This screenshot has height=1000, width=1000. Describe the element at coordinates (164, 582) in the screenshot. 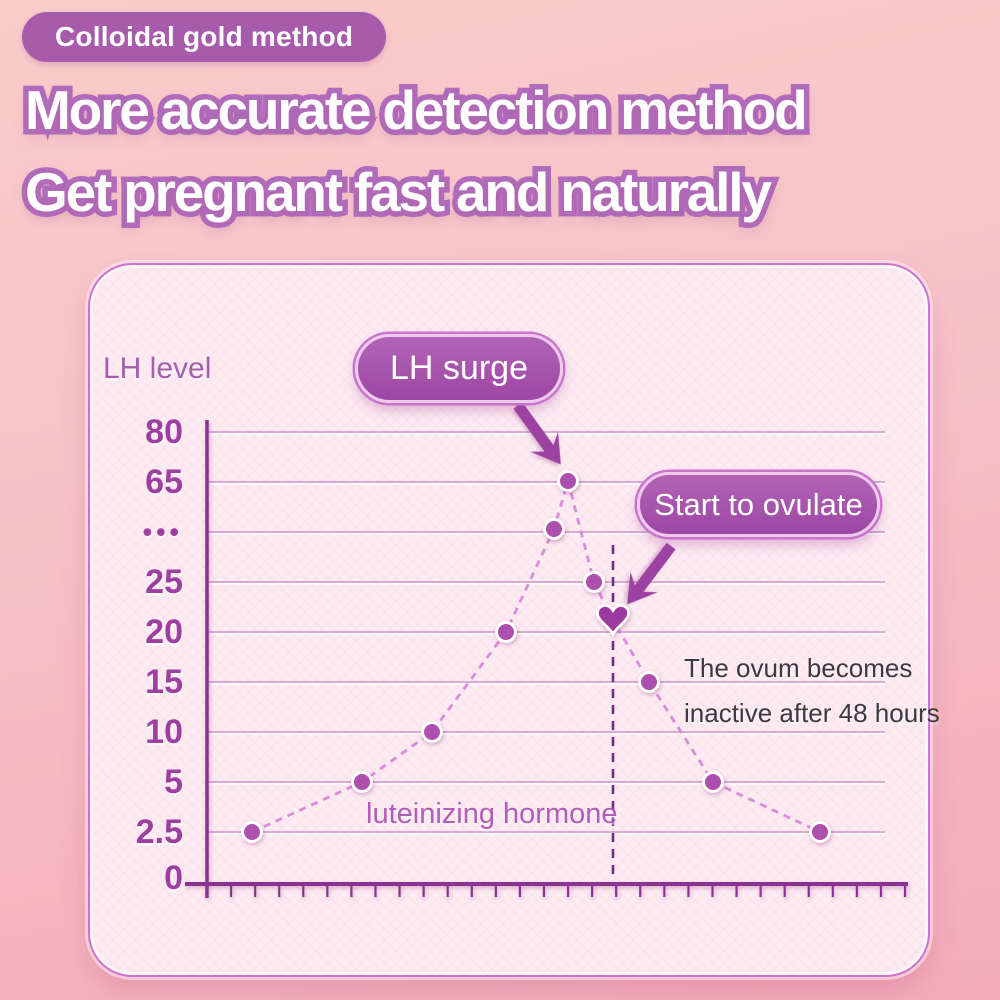

I see `y-axis-label: 25` at that location.